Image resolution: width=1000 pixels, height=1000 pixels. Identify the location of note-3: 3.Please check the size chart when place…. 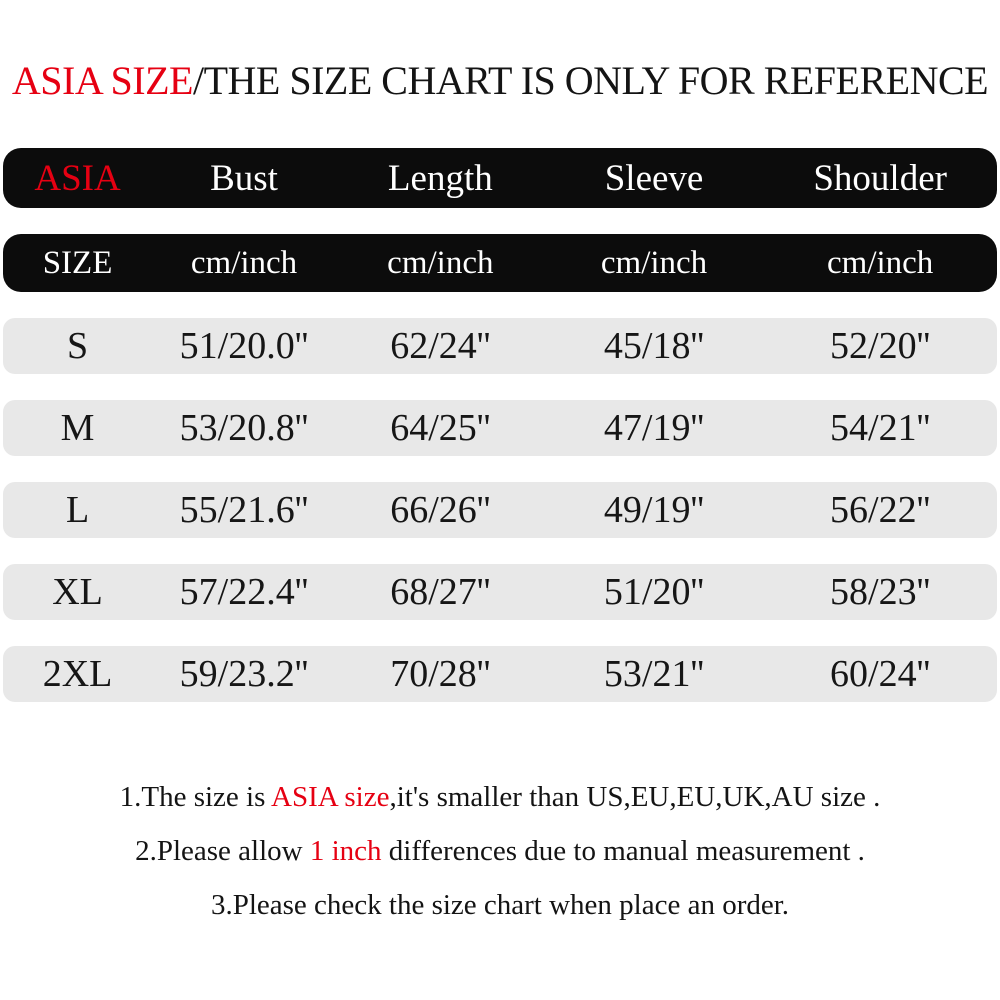
(500, 905).